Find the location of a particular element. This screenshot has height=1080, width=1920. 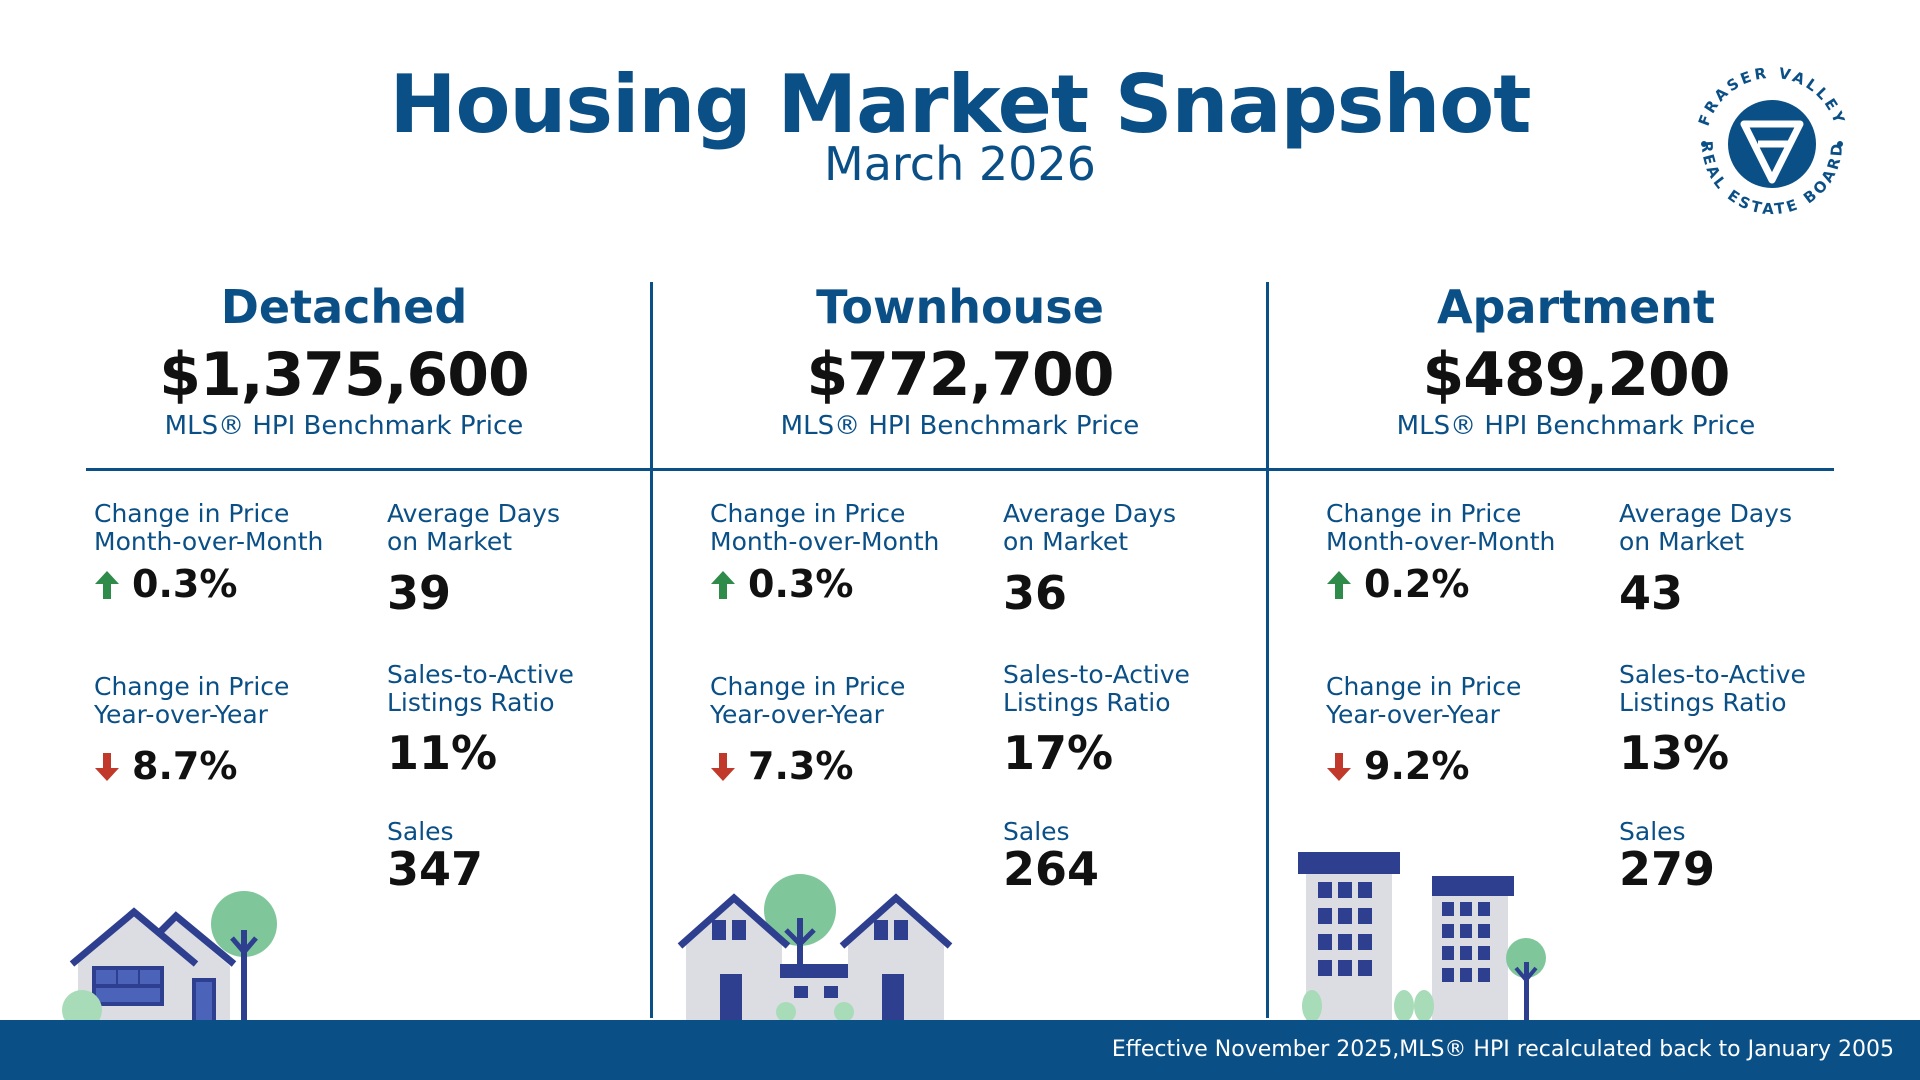

benchmark-price: $772,700 is located at coordinates (960, 375).